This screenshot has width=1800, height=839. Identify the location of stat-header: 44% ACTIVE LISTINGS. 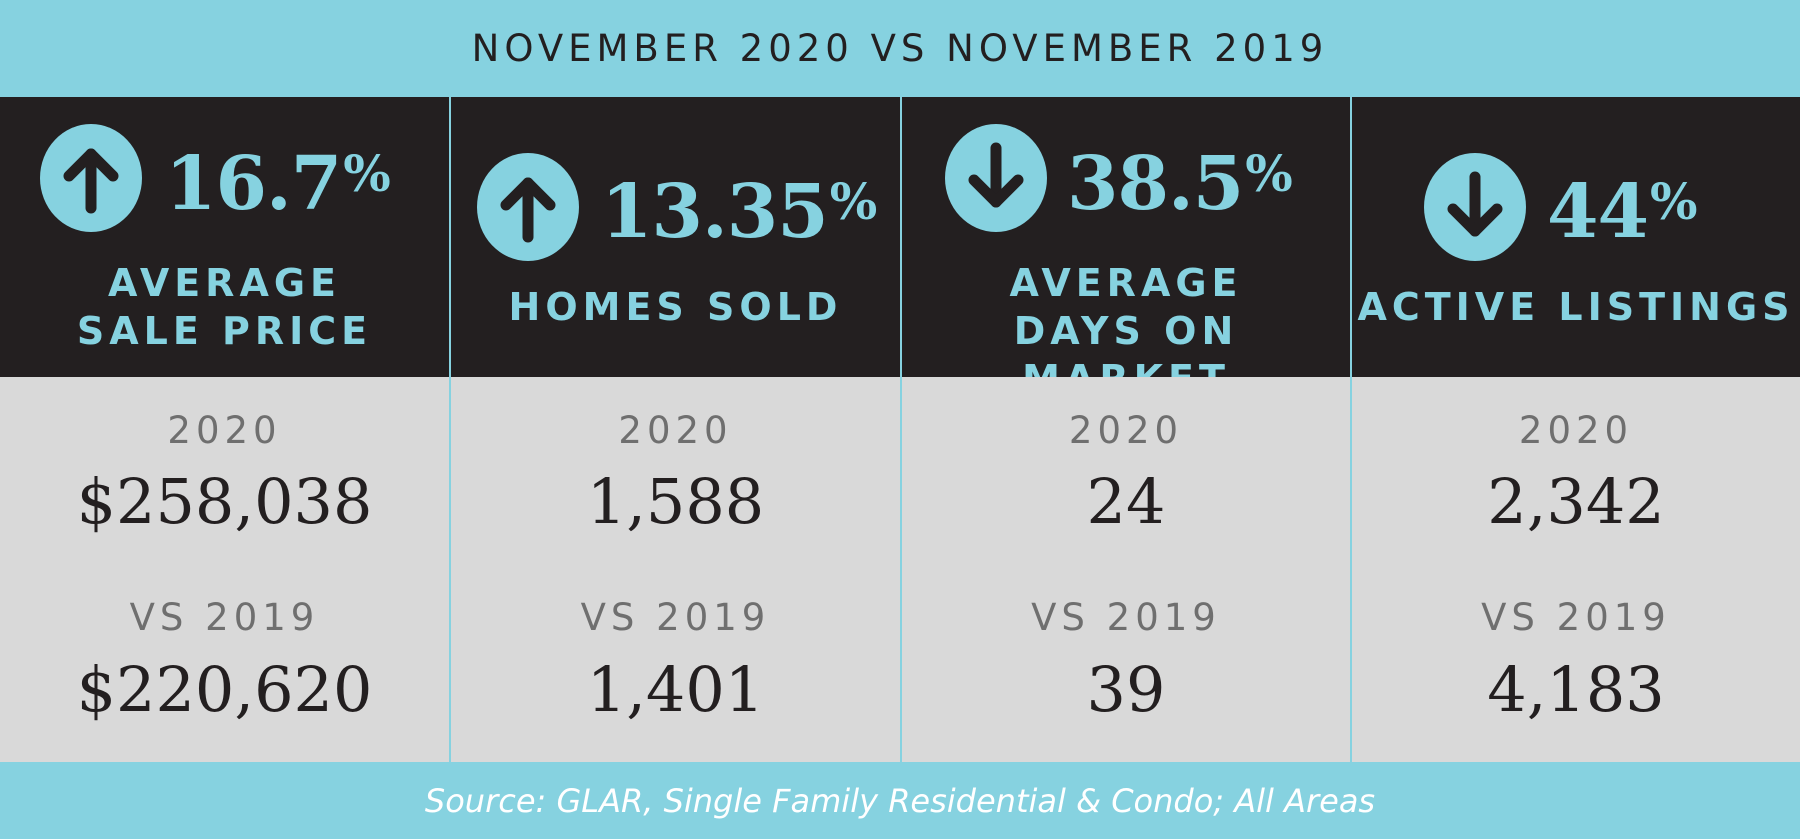
(1576, 237).